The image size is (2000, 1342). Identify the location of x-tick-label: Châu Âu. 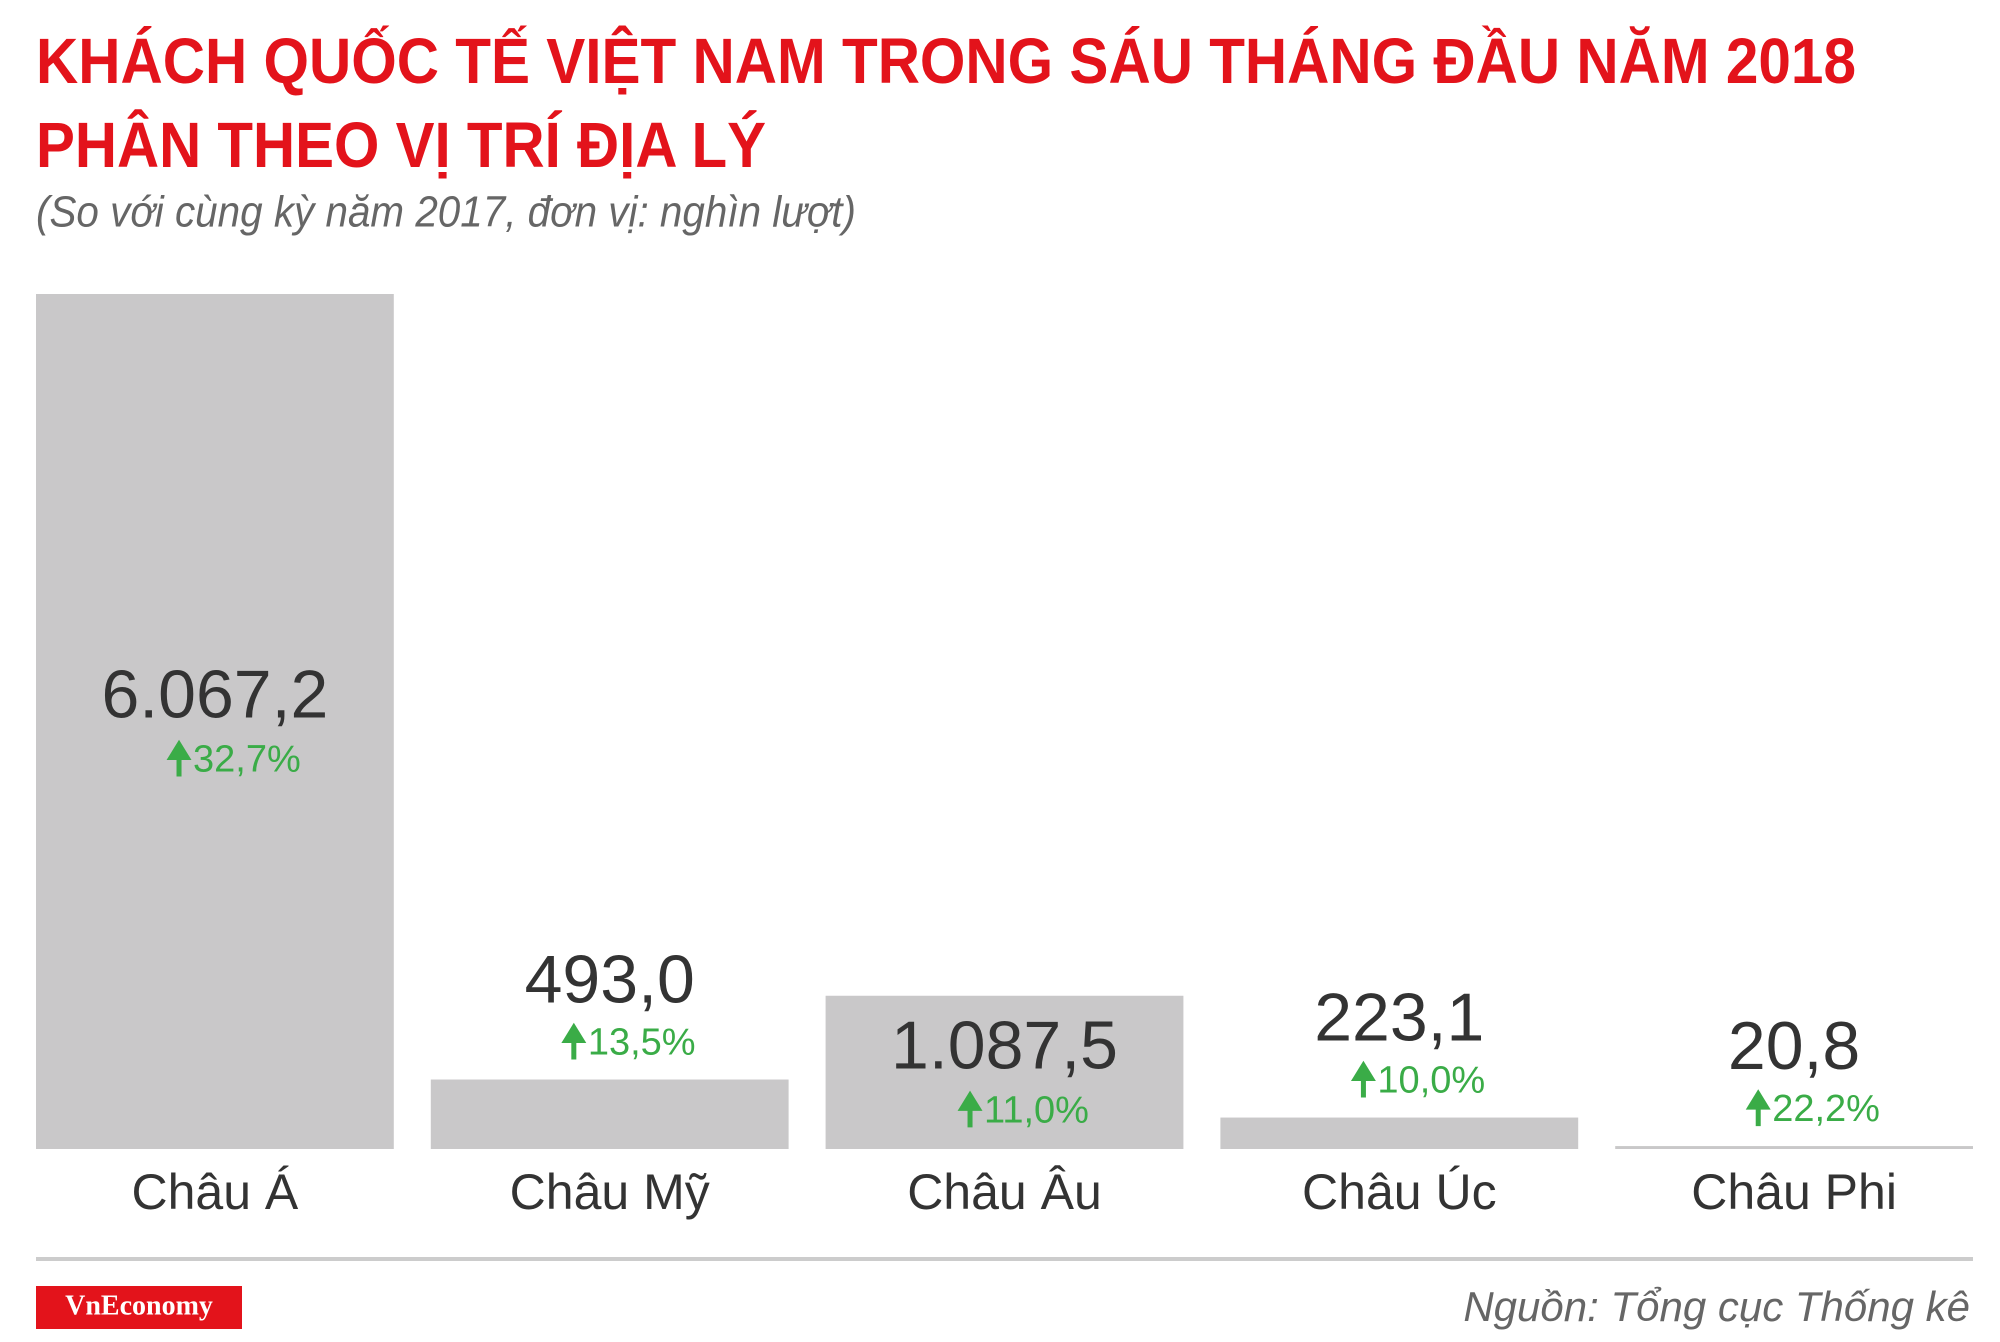
(1004, 1192).